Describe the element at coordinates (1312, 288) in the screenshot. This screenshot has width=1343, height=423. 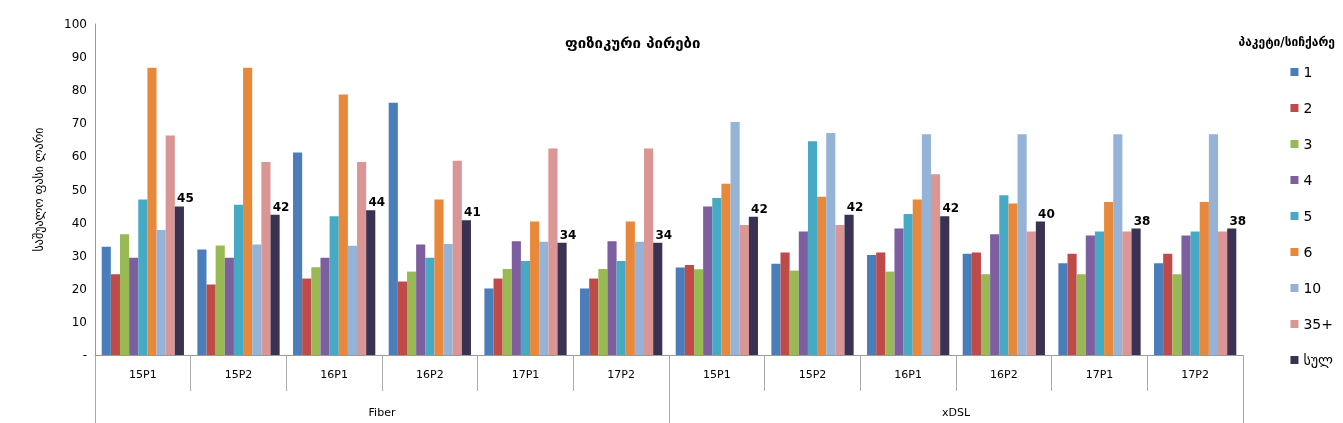
I see `legend-label: 10` at that location.